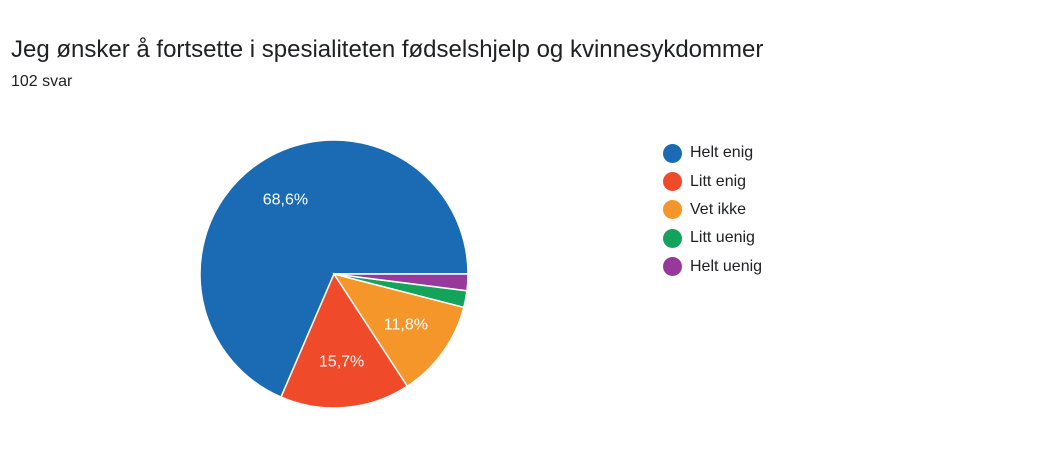 This screenshot has width=1037, height=459. I want to click on legend-item-helt-uenig: Helt uenig, so click(712, 267).